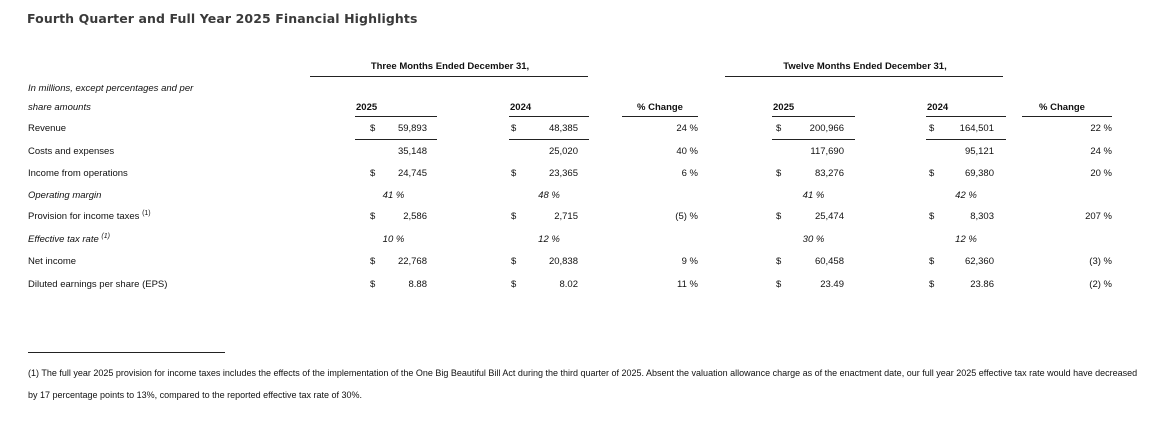  Describe the element at coordinates (1100, 261) in the screenshot. I see `value-y-change: (3) %` at that location.